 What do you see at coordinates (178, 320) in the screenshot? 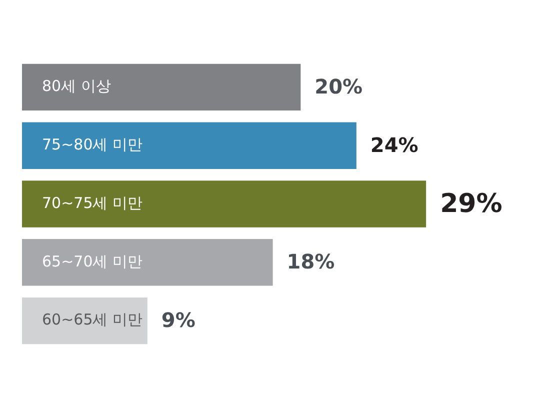
I see `data-label: 9%` at bounding box center [178, 320].